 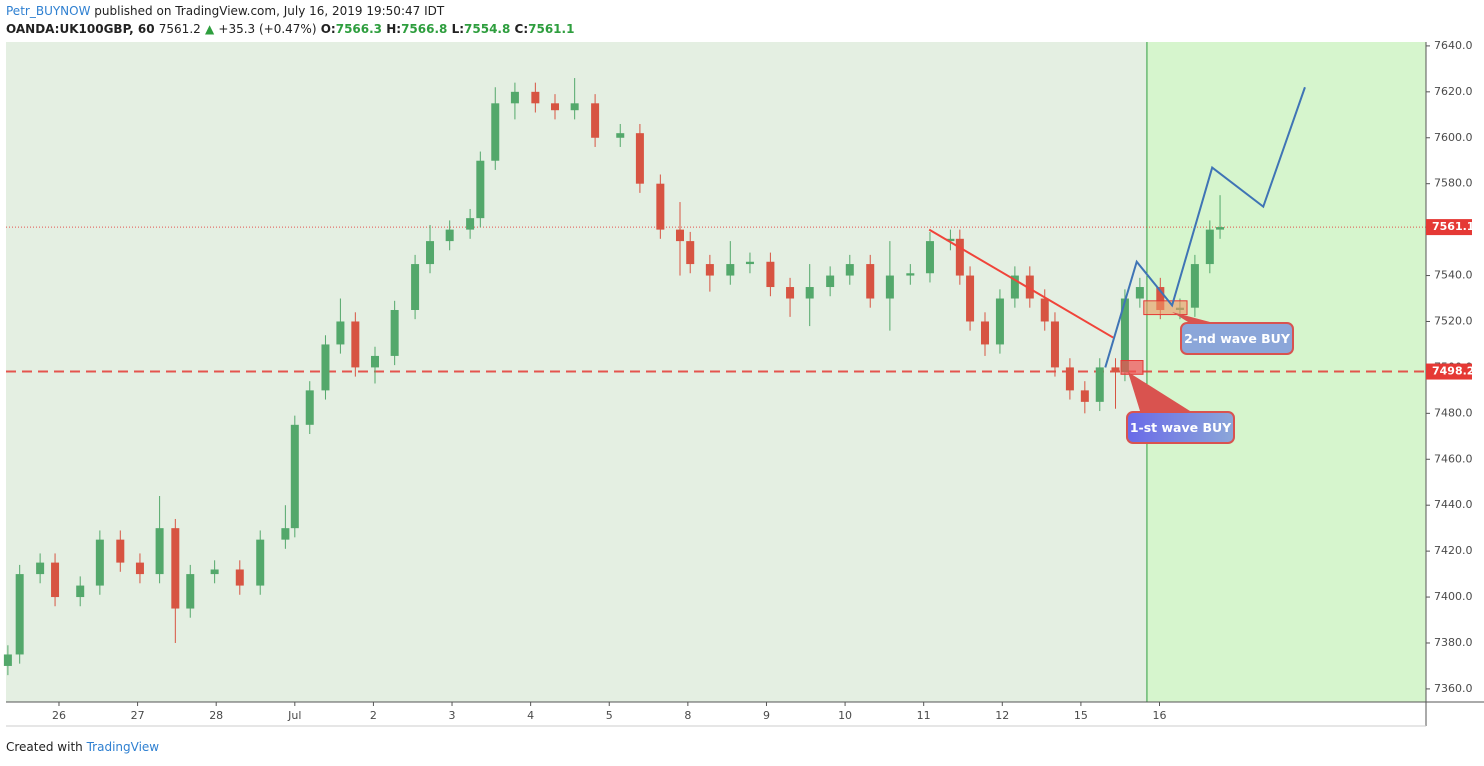 What do you see at coordinates (1021, 283) in the screenshot?
I see `trend-line` at bounding box center [1021, 283].